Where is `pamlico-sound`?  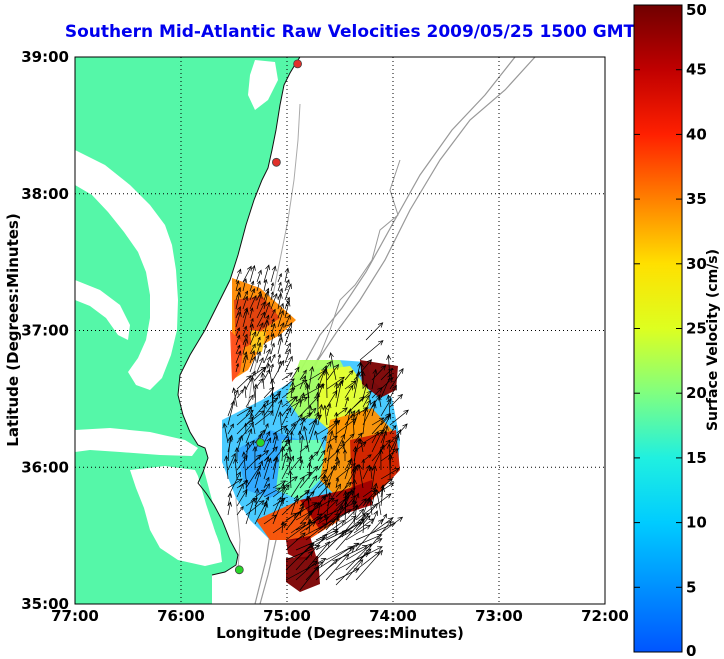
pamlico-sound is located at coordinates (176, 516).